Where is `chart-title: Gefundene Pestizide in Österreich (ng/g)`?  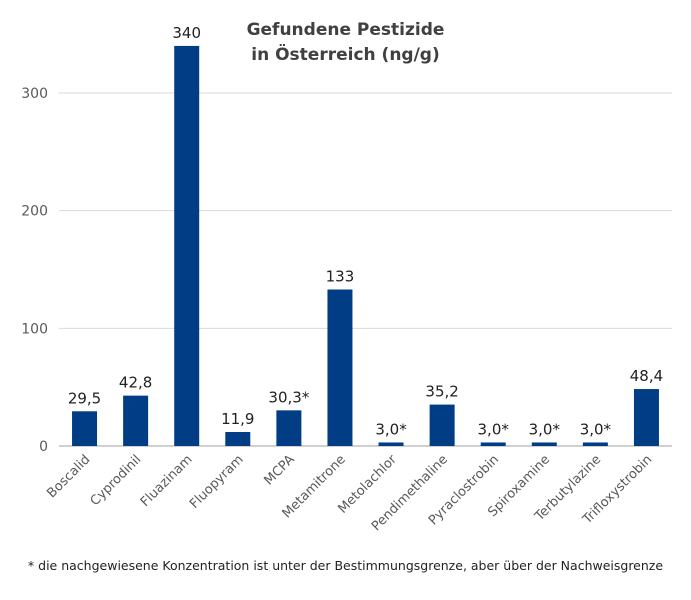 chart-title: Gefundene Pestizide in Österreich (ng/g) is located at coordinates (345, 43).